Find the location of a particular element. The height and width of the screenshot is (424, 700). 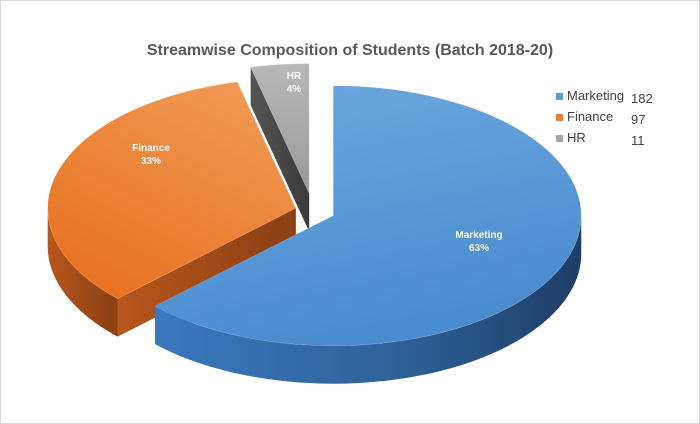

legend-entry-marketing: Marketing 182 is located at coordinates (604, 97).